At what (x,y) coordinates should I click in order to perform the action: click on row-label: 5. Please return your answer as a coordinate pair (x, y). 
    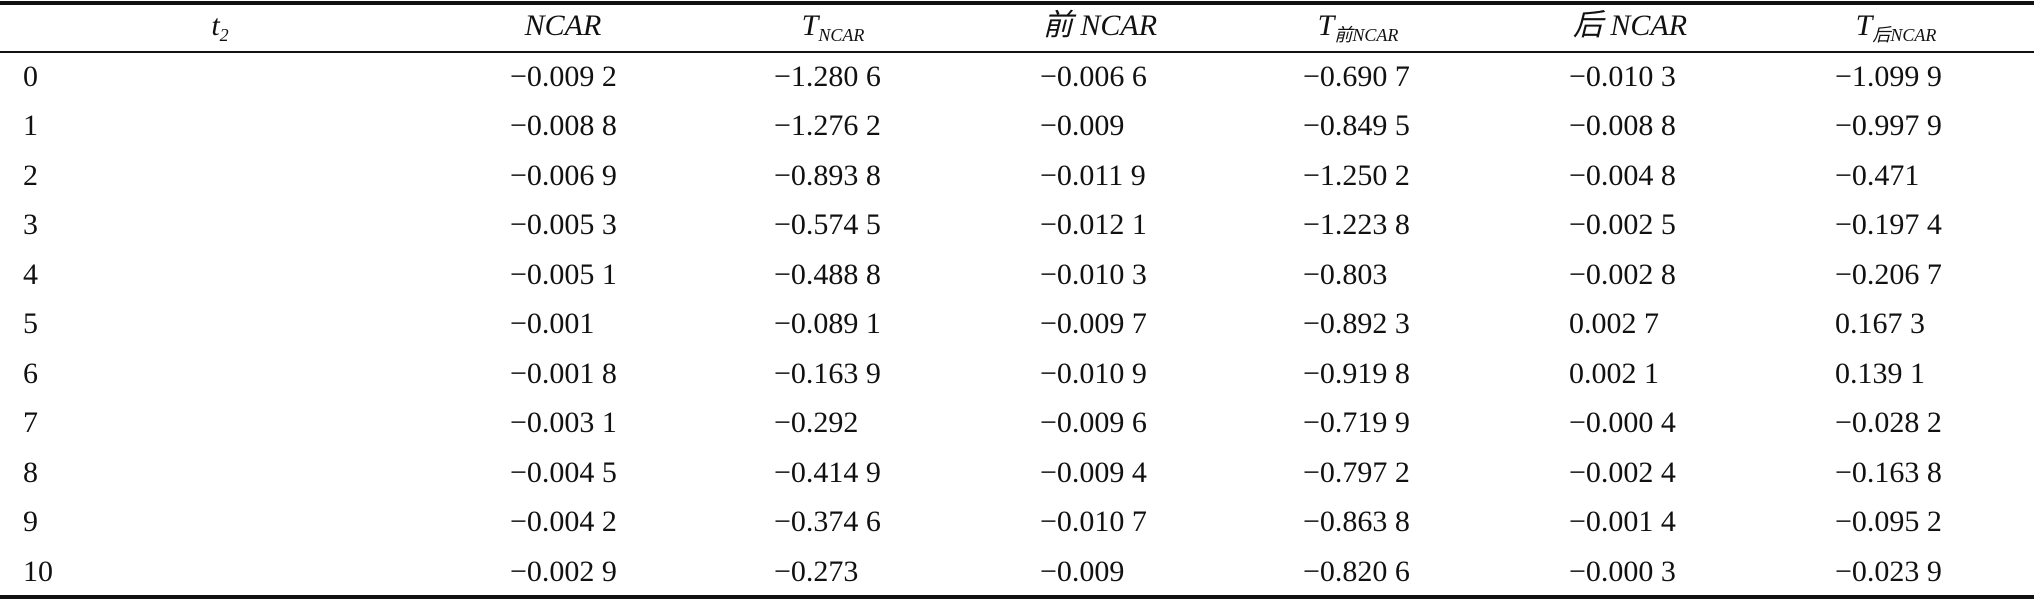
    Looking at the image, I should click on (30, 324).